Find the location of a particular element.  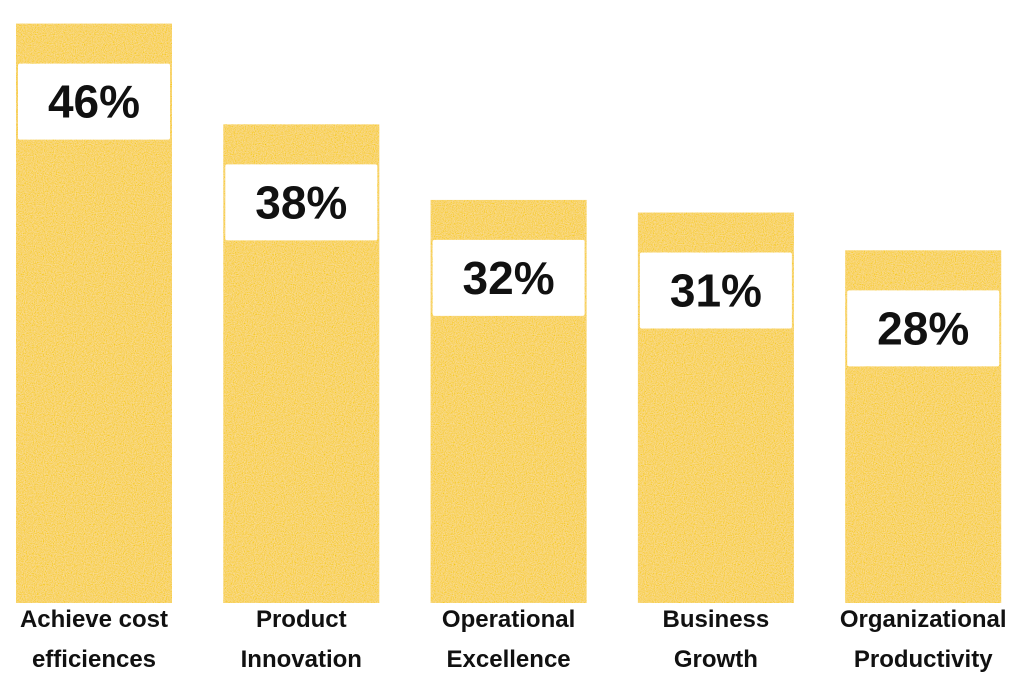

value-label-1: 38% is located at coordinates (301, 202).